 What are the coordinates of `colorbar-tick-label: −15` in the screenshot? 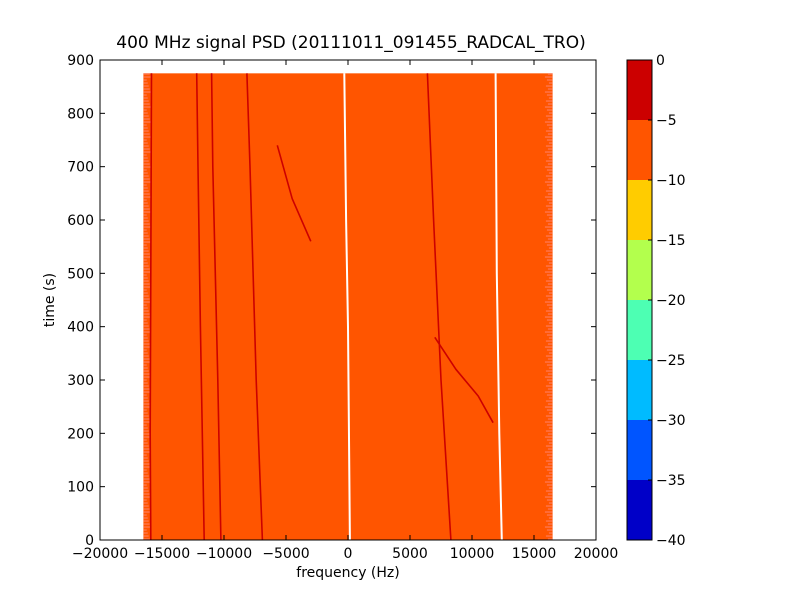 It's located at (671, 241).